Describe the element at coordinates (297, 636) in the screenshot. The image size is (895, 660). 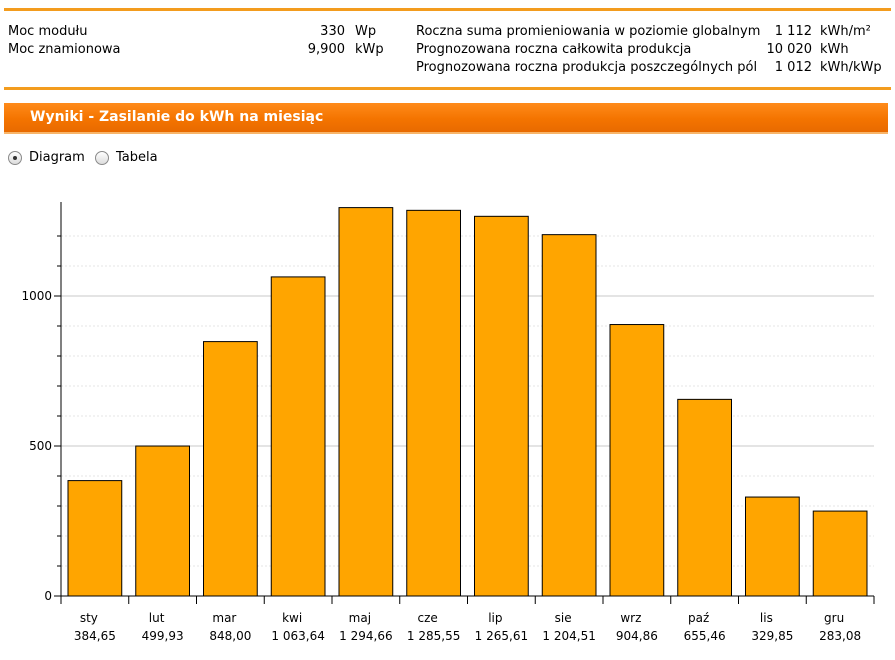
I see `value-label: 1 063,64` at that location.